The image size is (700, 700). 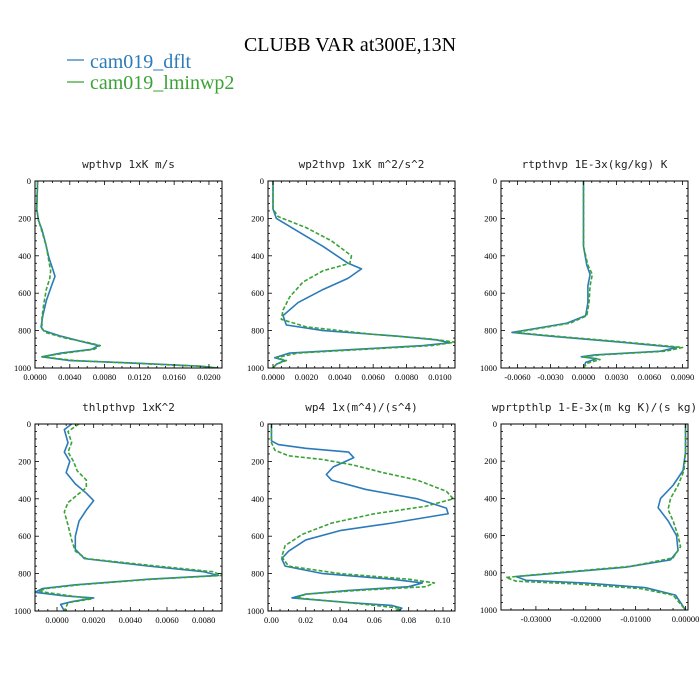 What do you see at coordinates (443, 620) in the screenshot?
I see `panel-5-xtick-label: 0.10` at bounding box center [443, 620].